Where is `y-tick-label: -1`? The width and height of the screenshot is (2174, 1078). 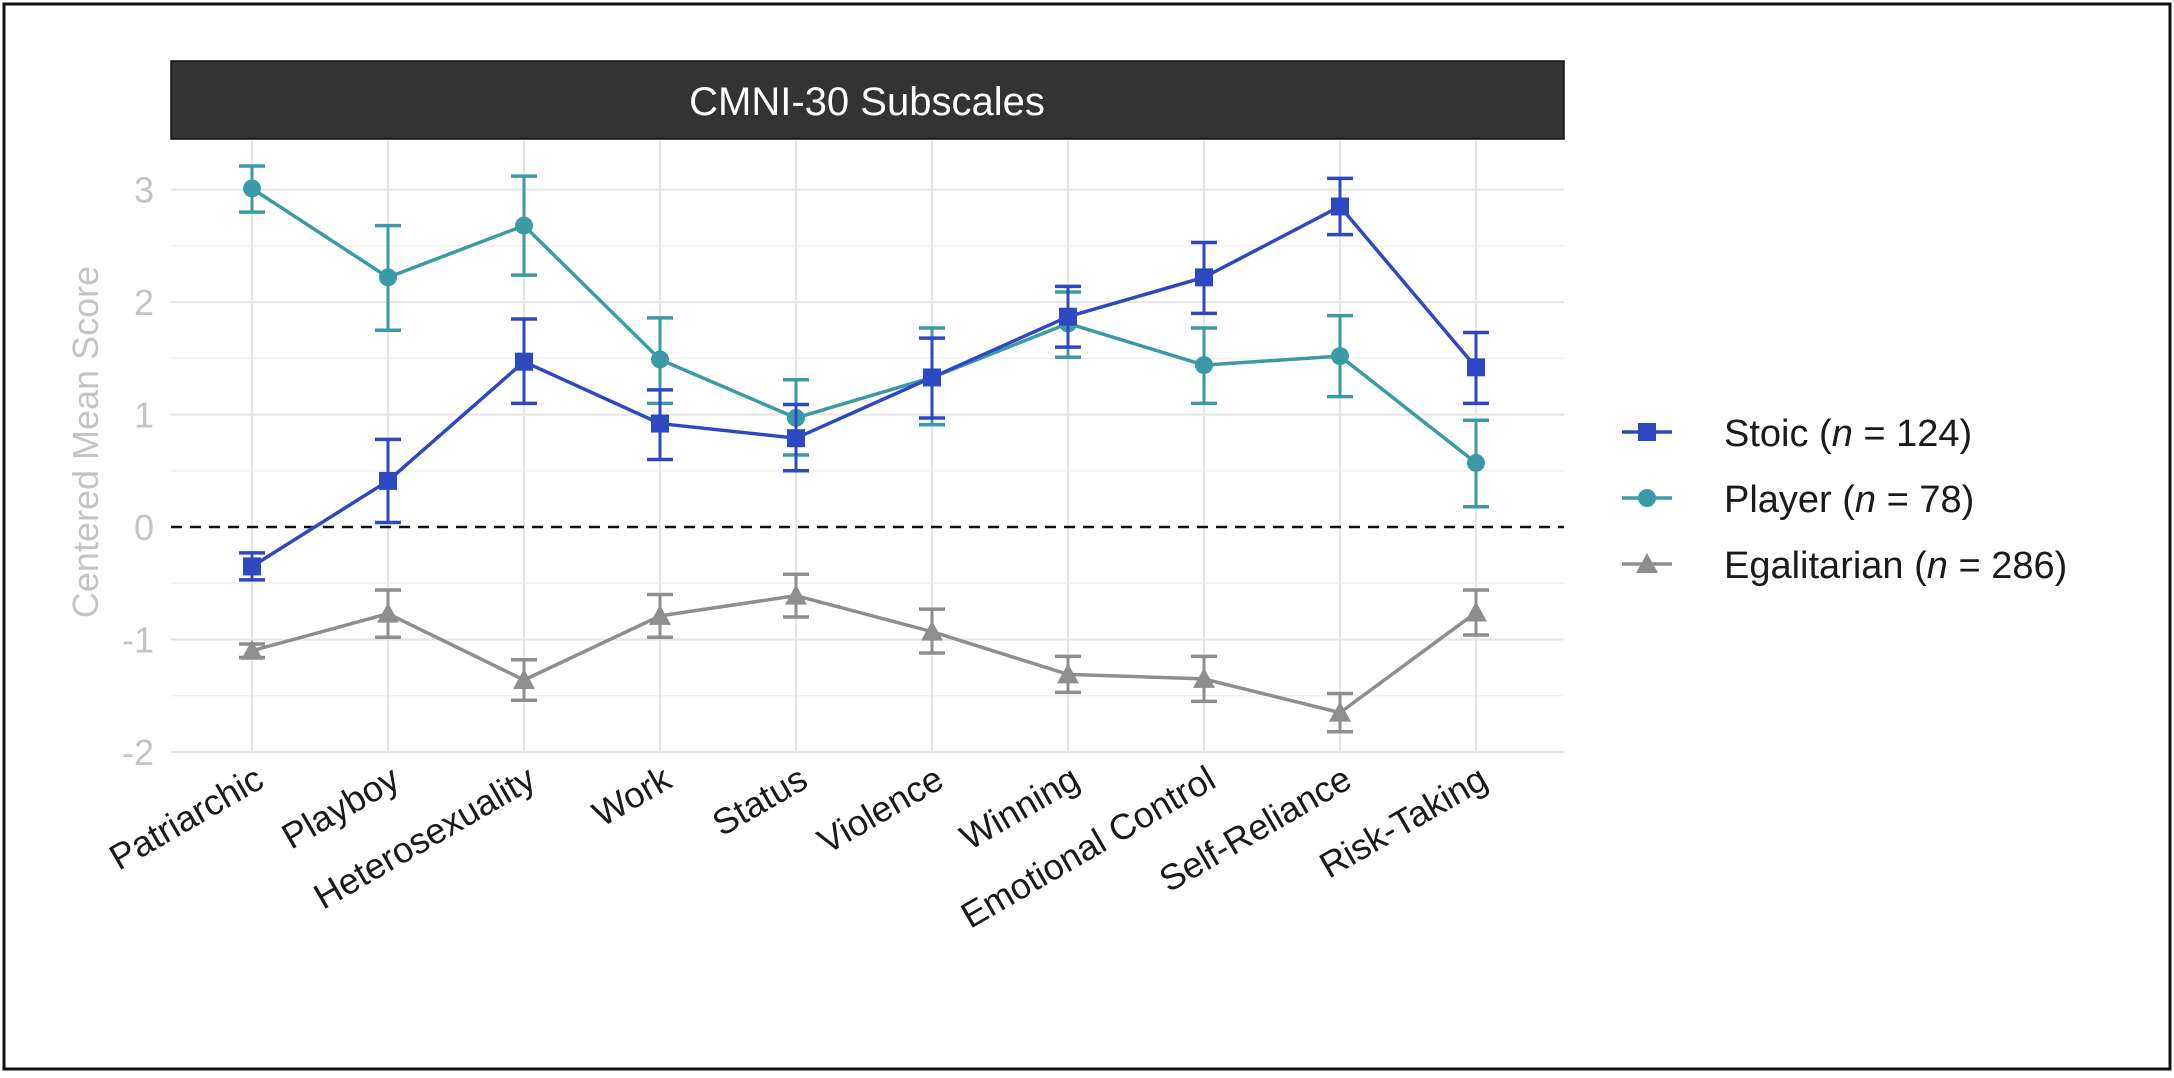
y-tick-label: -1 is located at coordinates (138, 640).